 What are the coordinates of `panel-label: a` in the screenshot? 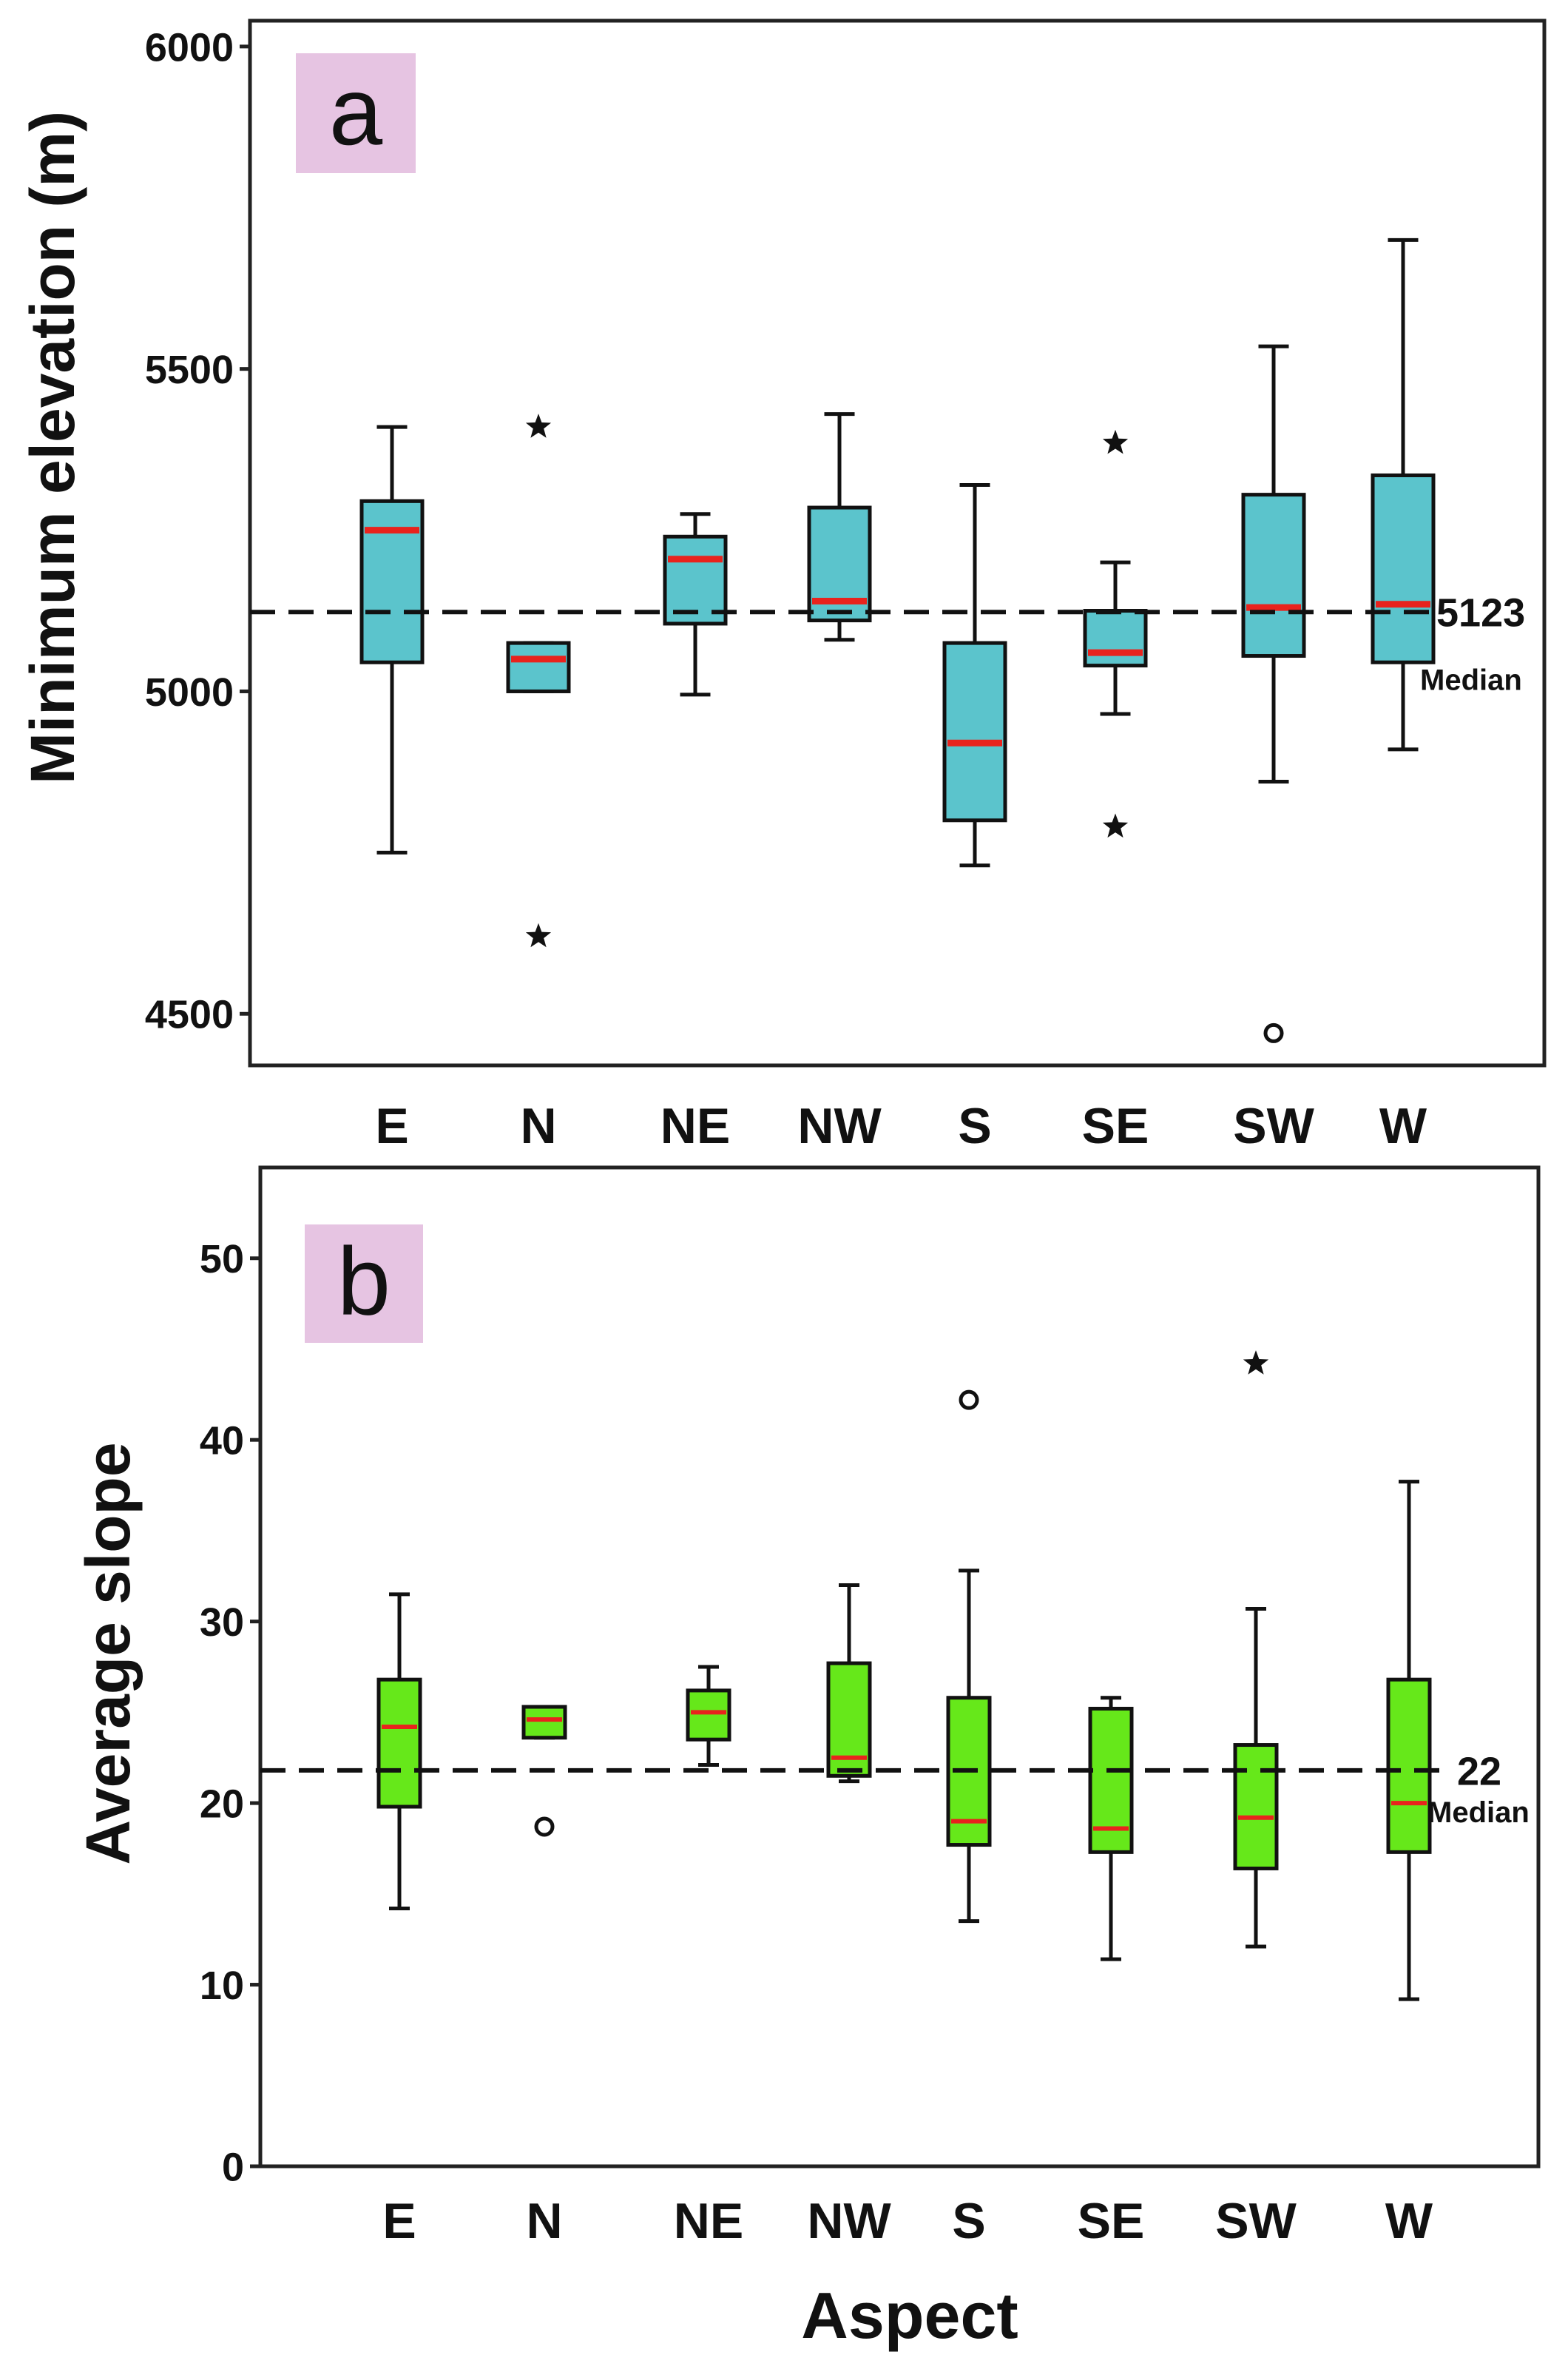 It's located at (356, 111).